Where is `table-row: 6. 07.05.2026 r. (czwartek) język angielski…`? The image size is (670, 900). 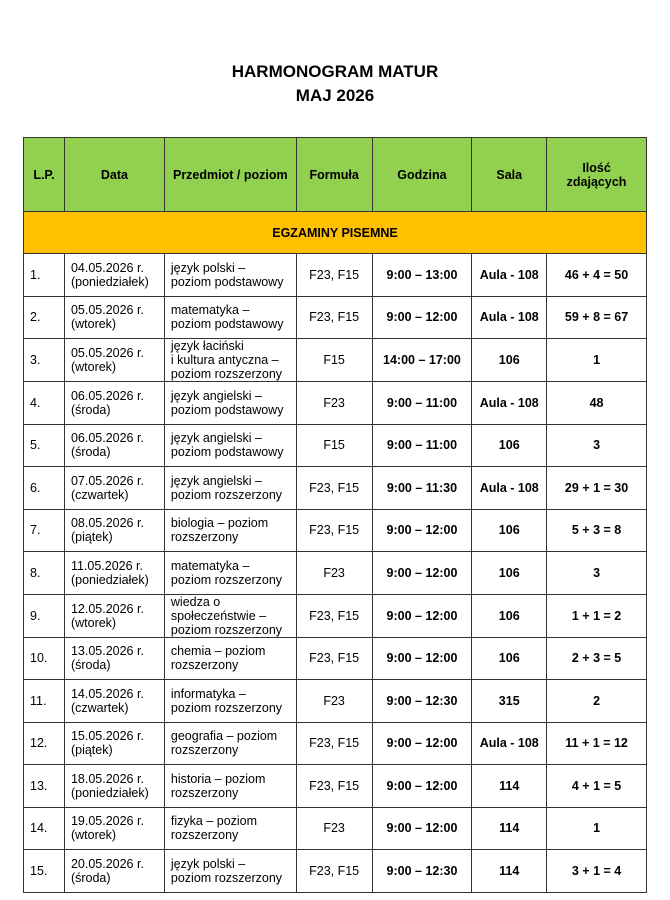
table-row: 6. 07.05.2026 r. (czwartek) język angielski… is located at coordinates (335, 488).